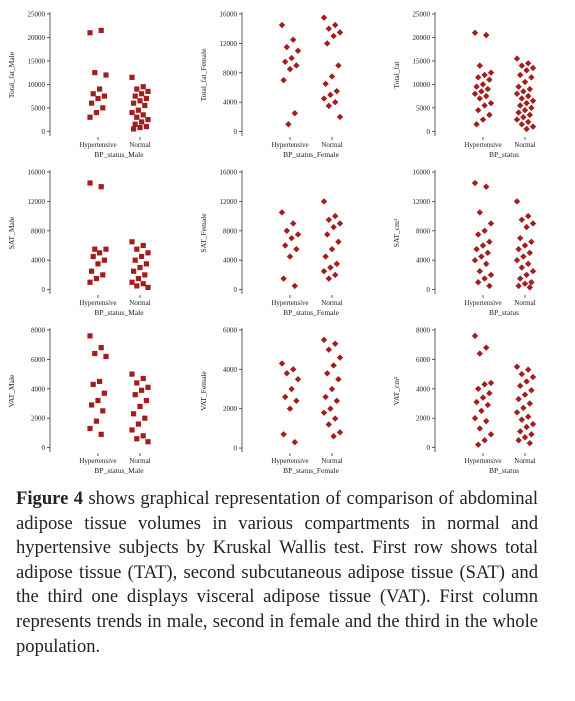  I want to click on y-tick-label: 10000, so click(37, 85).